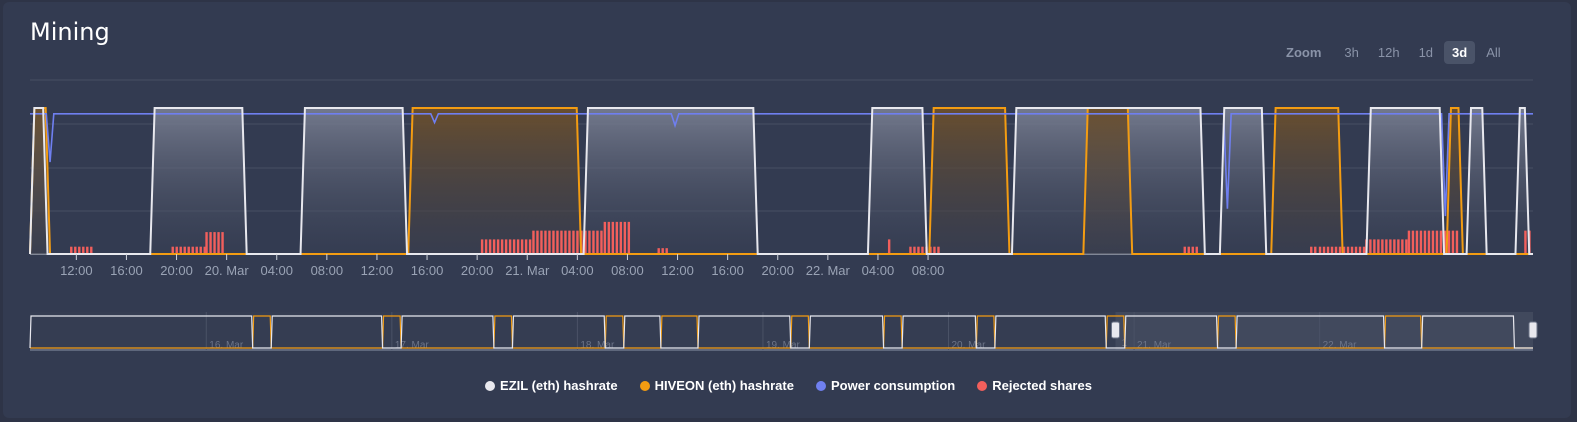 This screenshot has width=1577, height=422. I want to click on panel-title: Mining, so click(70, 32).